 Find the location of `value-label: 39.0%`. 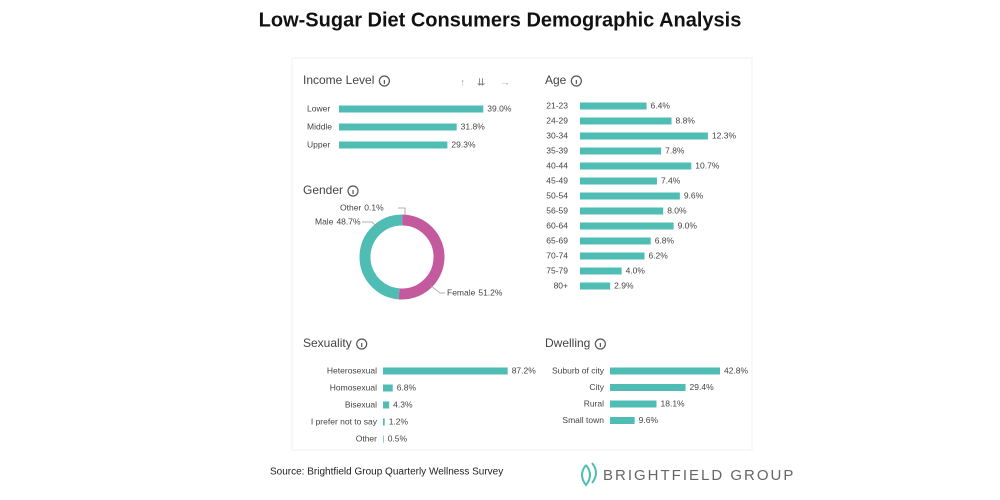

value-label: 39.0% is located at coordinates (499, 108).